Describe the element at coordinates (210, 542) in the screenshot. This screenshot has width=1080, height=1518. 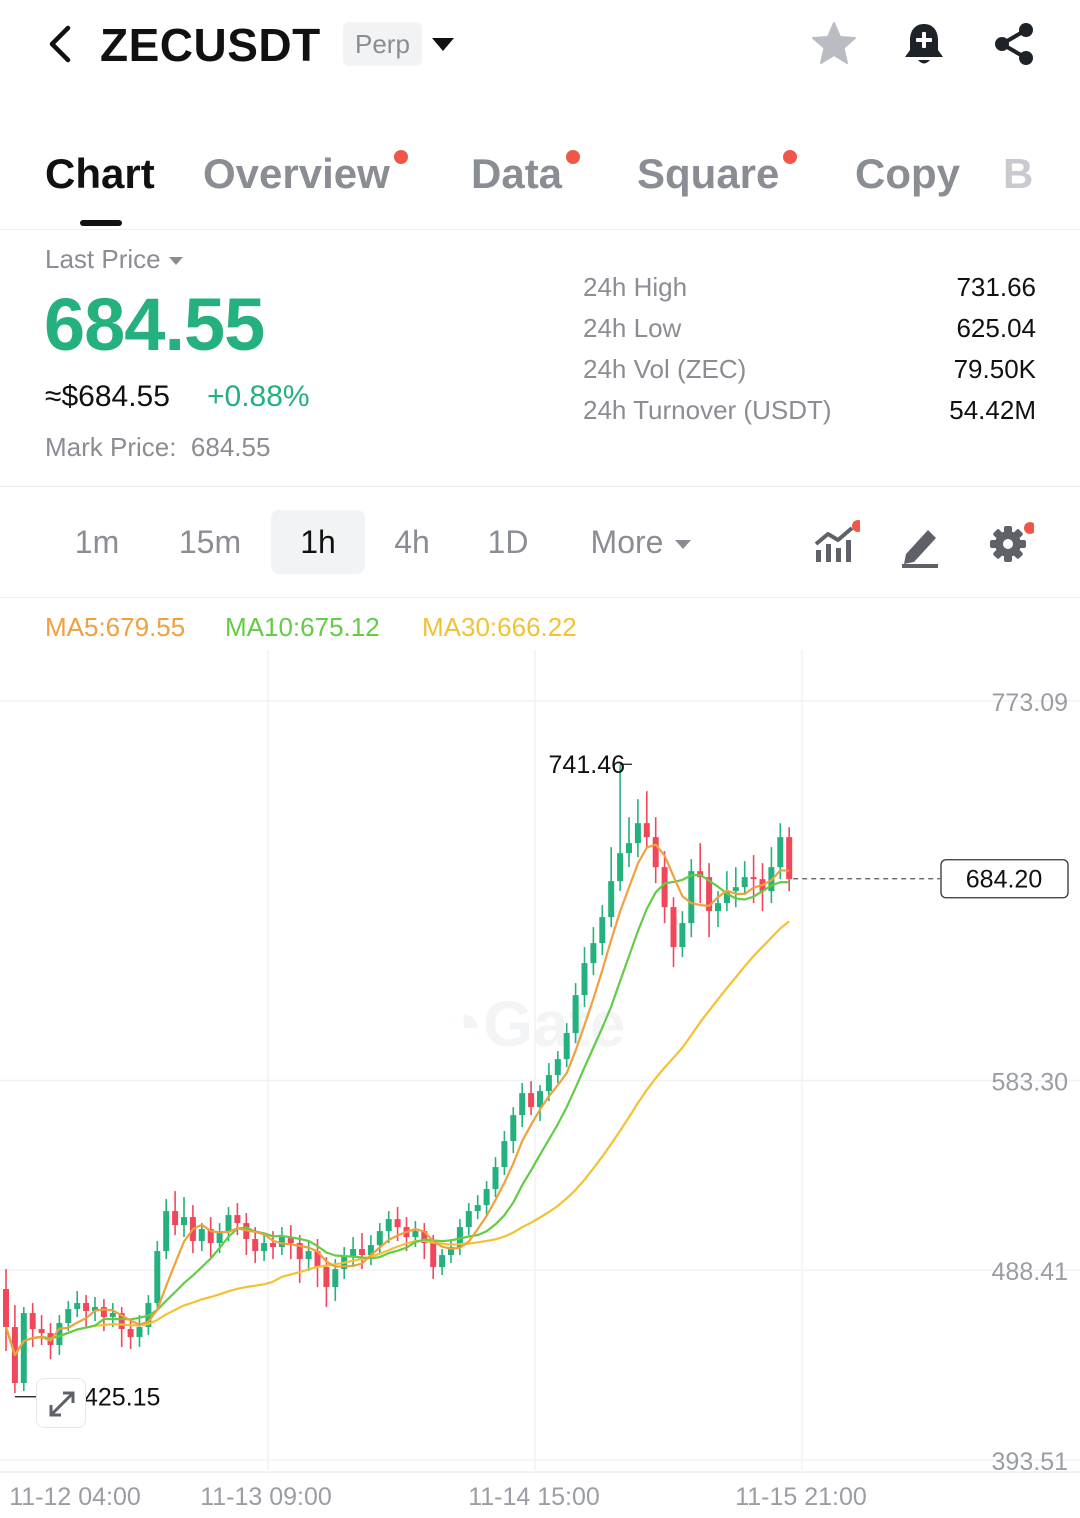
I see `timeframe-15m: 15m` at that location.